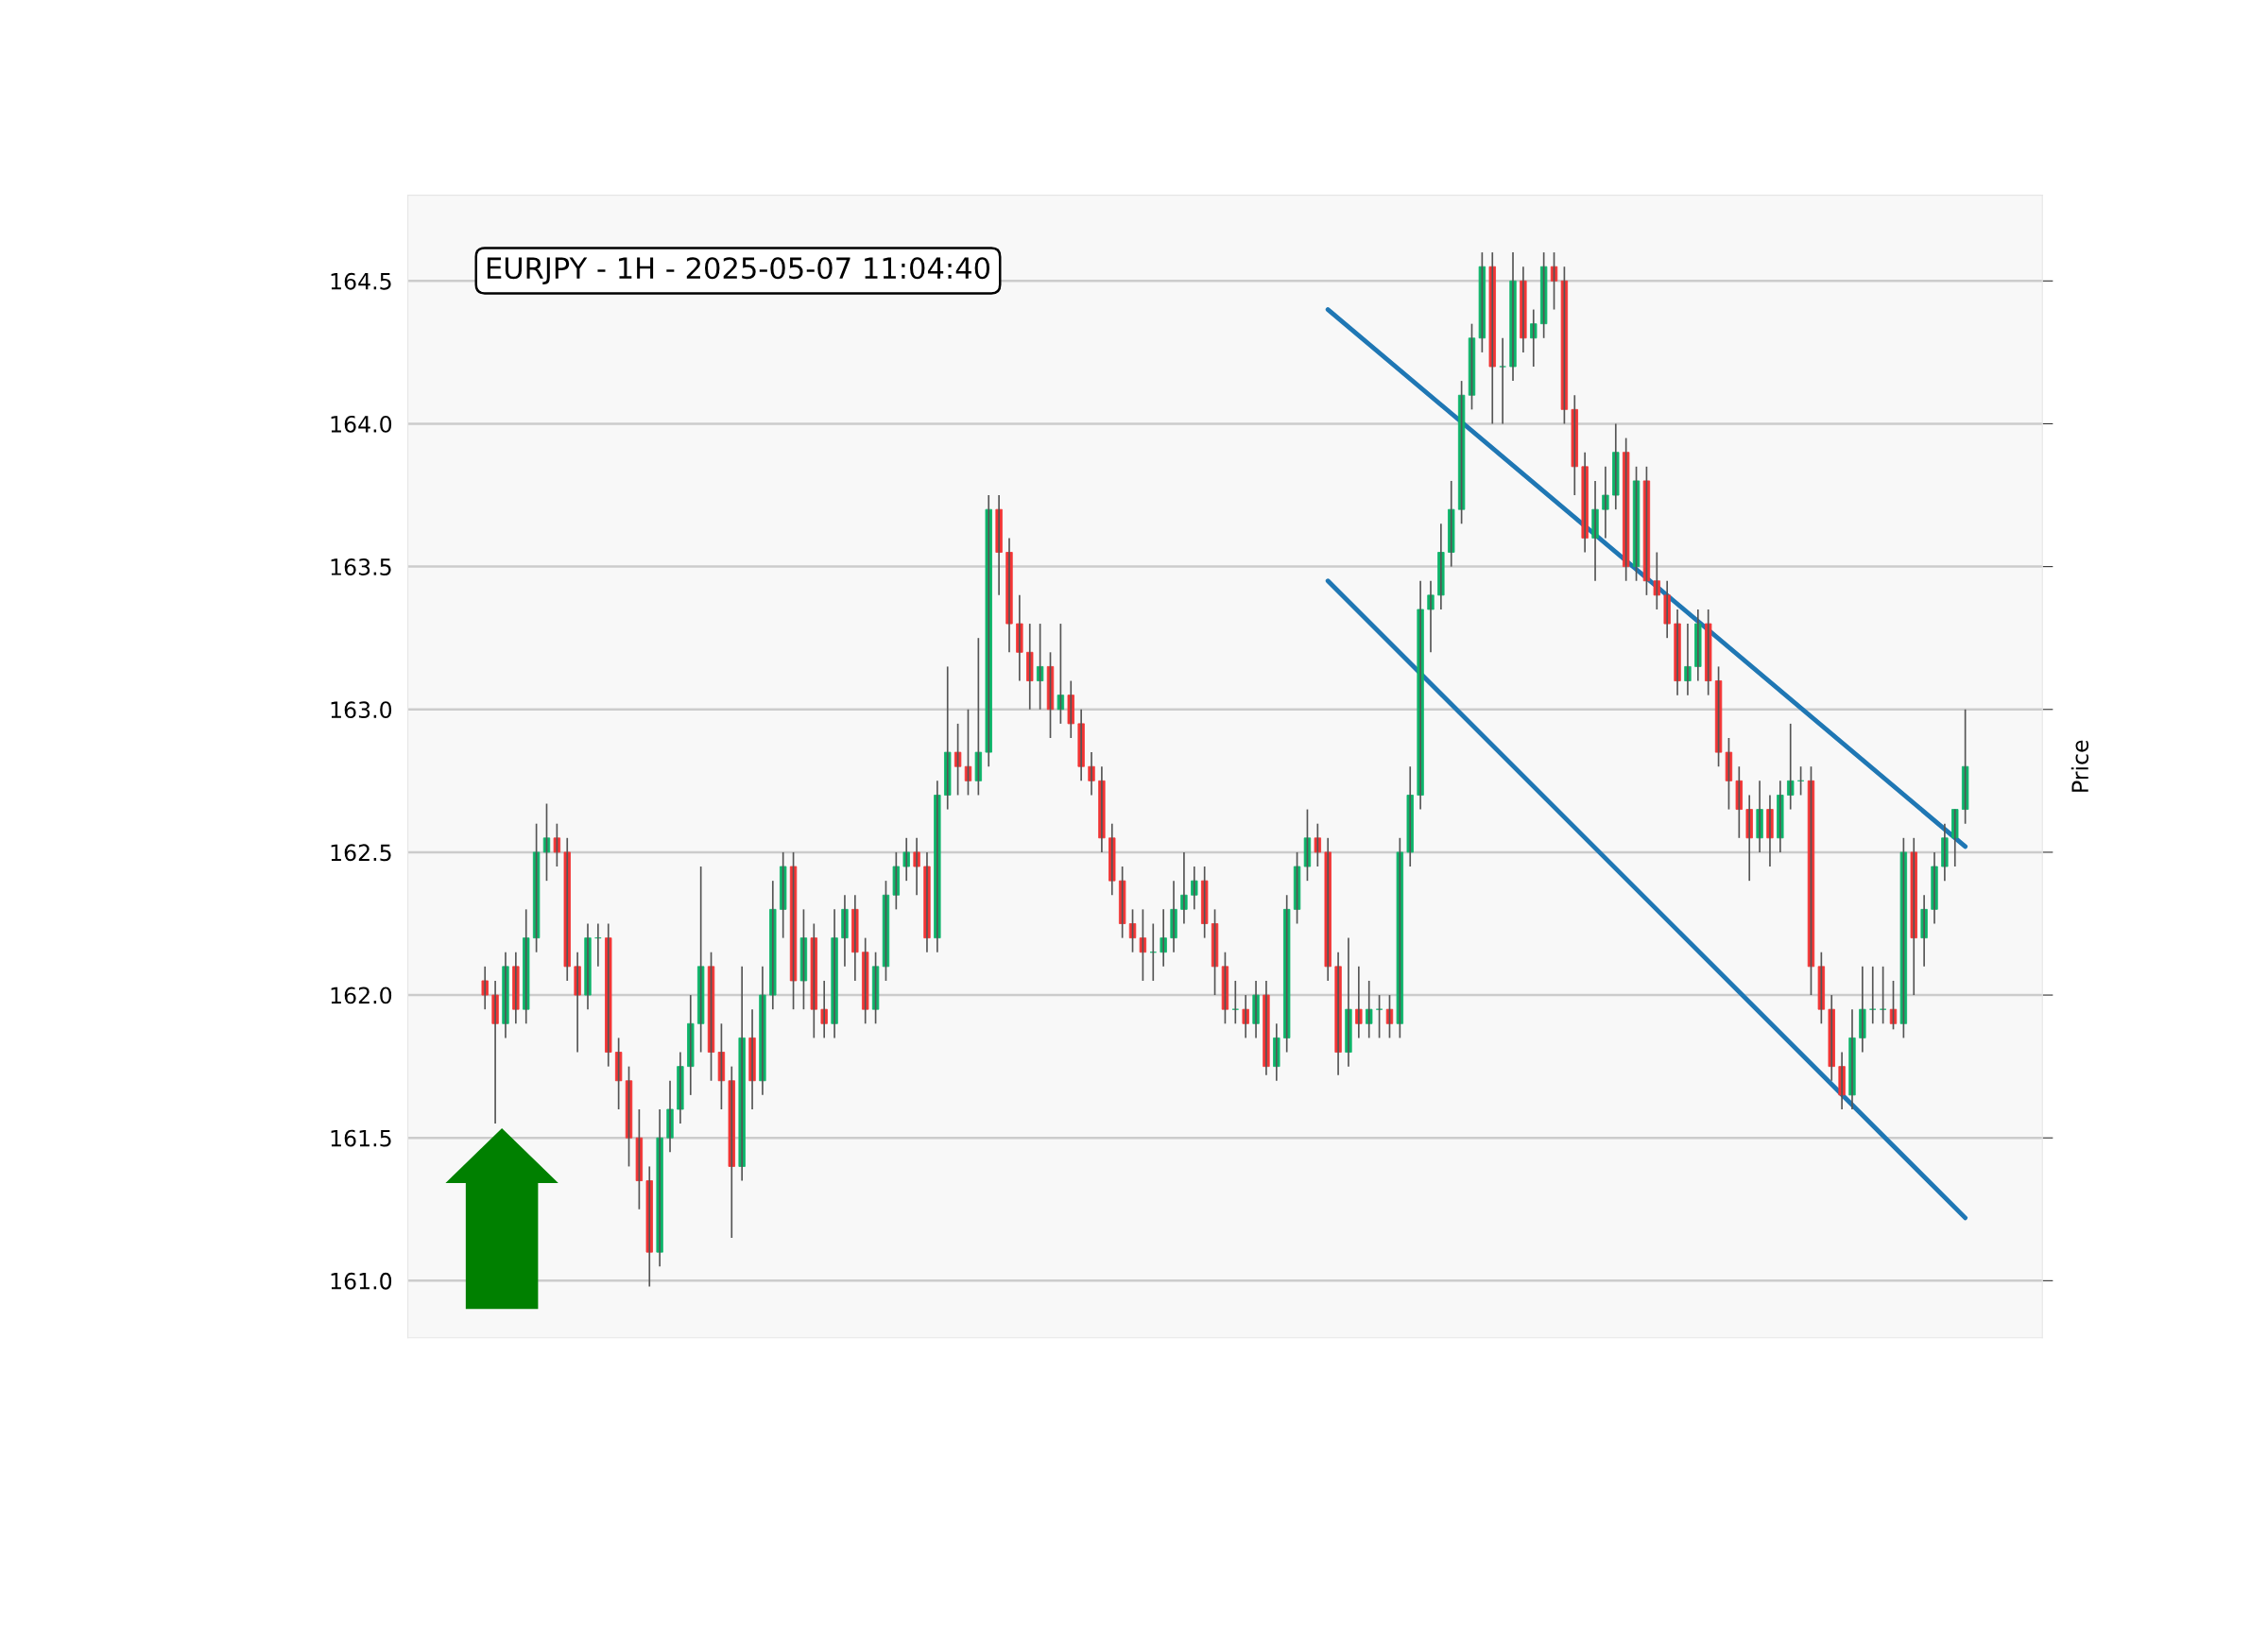 The width and height of the screenshot is (2268, 1630). I want to click on y-tick-label: 161.5, so click(361, 1138).